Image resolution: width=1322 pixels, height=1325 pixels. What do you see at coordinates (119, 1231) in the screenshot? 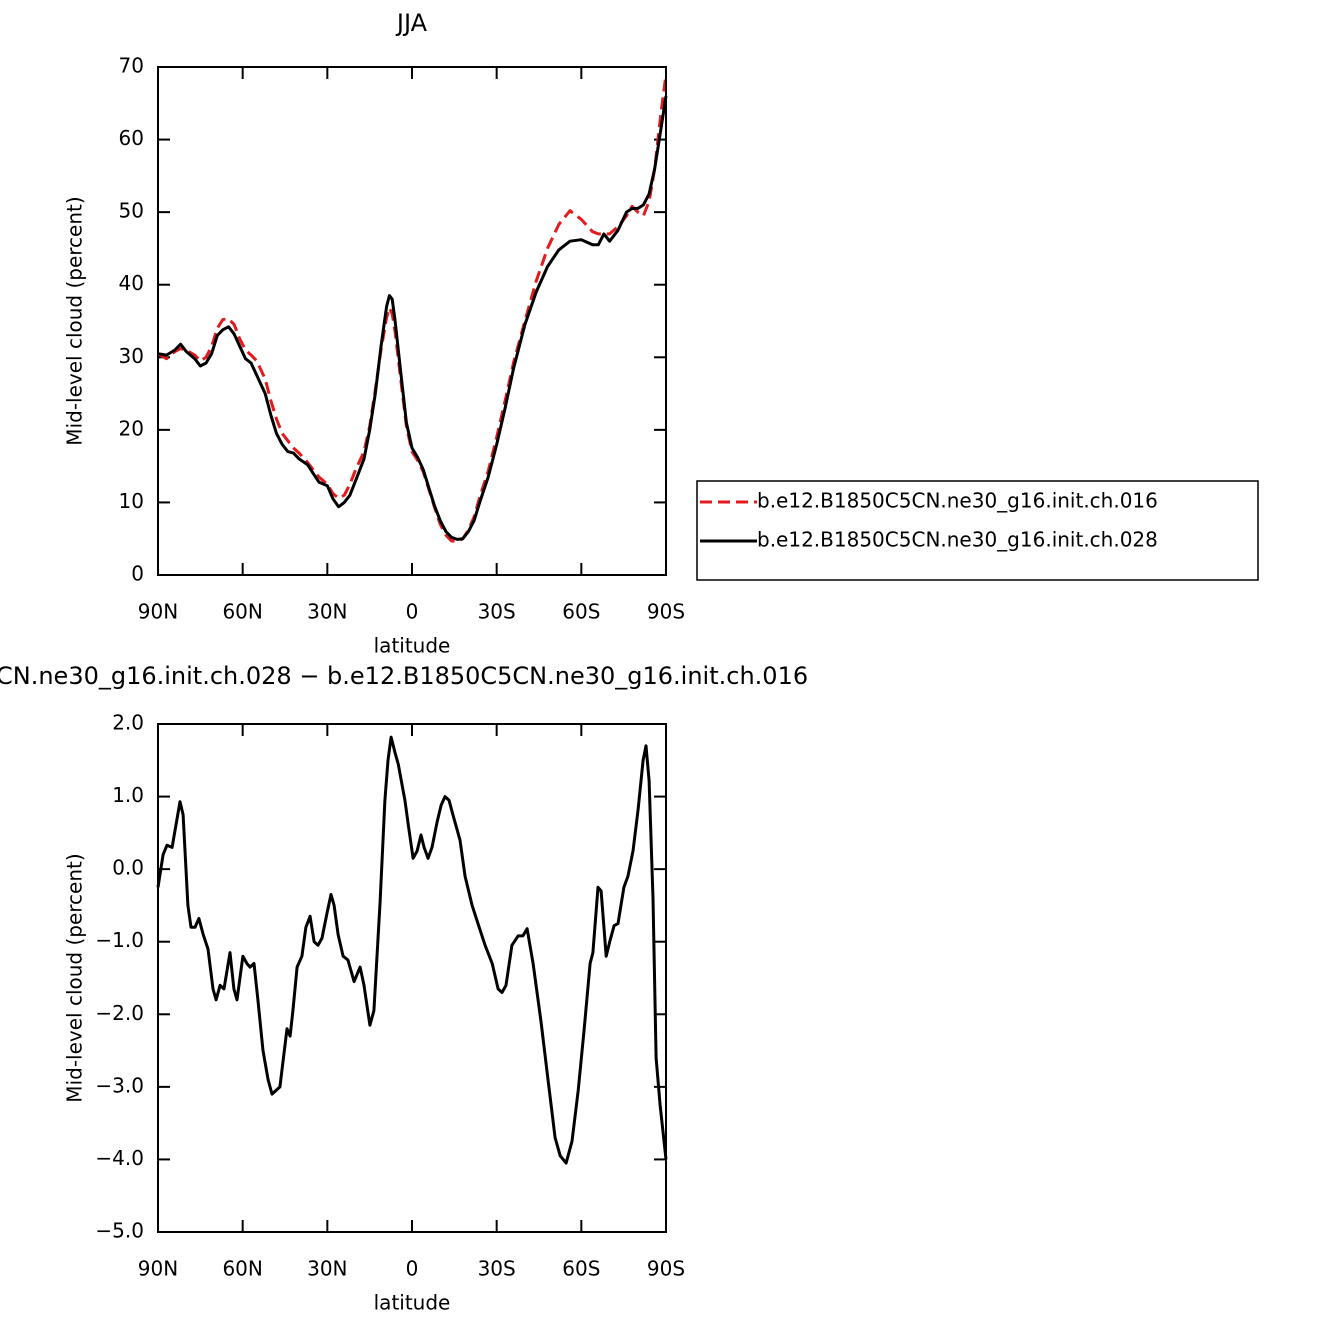
I see `y-tick-label: −5.0` at bounding box center [119, 1231].